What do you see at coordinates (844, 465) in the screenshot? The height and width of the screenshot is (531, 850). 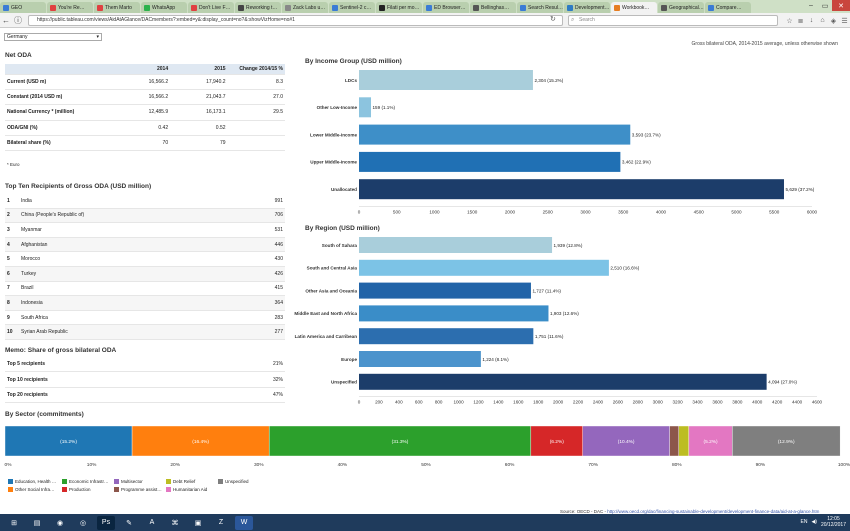 I see `tick-label: 100%` at bounding box center [844, 465].